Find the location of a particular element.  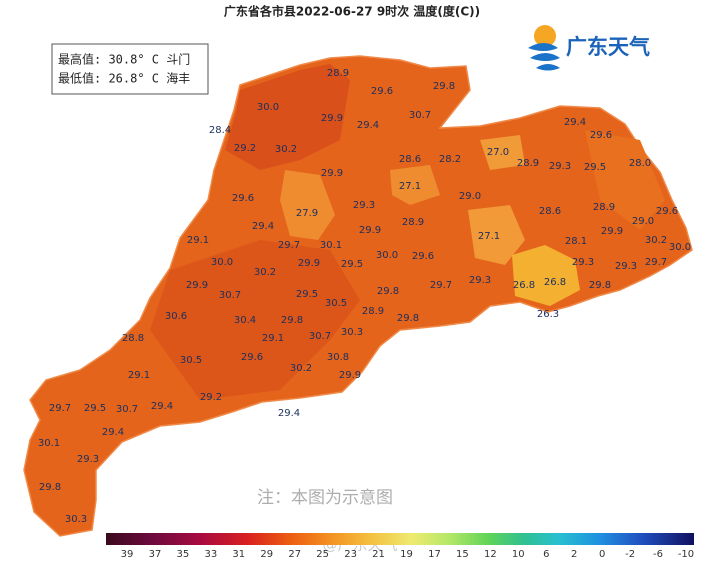

colorbar is located at coordinates (400, 539).